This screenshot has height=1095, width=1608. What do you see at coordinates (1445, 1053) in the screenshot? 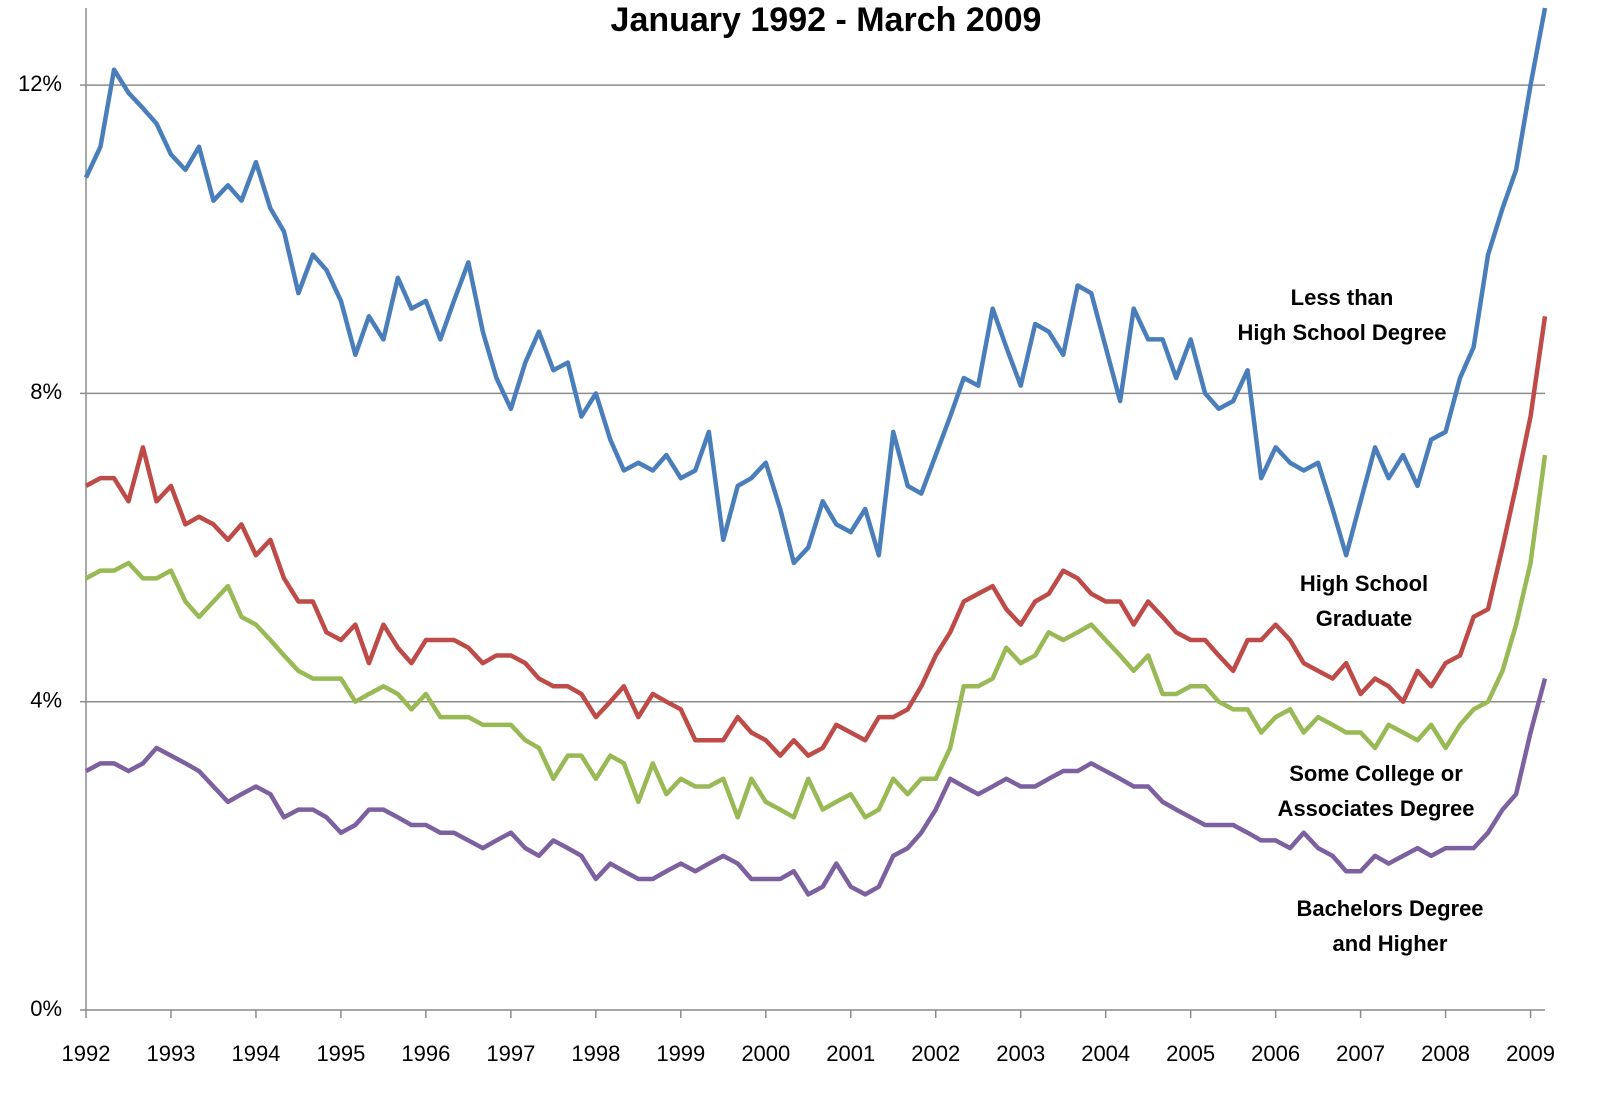
I see `x-tick-label: 2008` at bounding box center [1445, 1053].